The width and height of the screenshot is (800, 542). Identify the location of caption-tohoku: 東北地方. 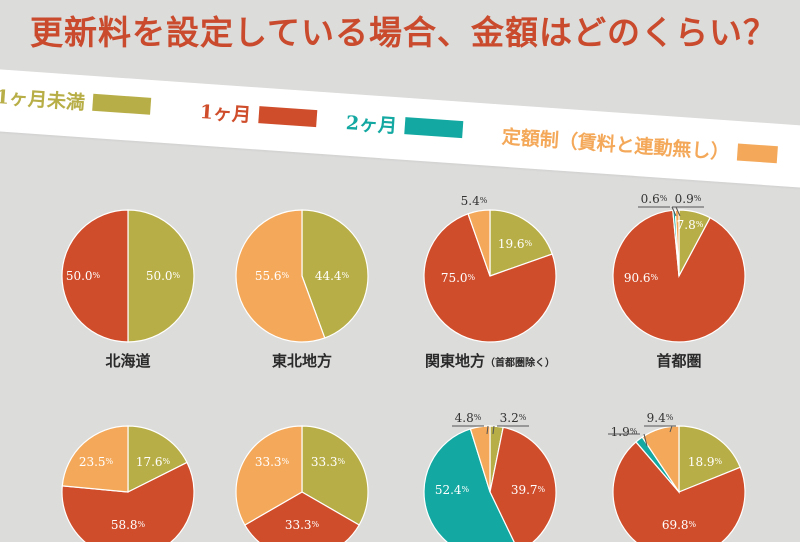
(302, 360).